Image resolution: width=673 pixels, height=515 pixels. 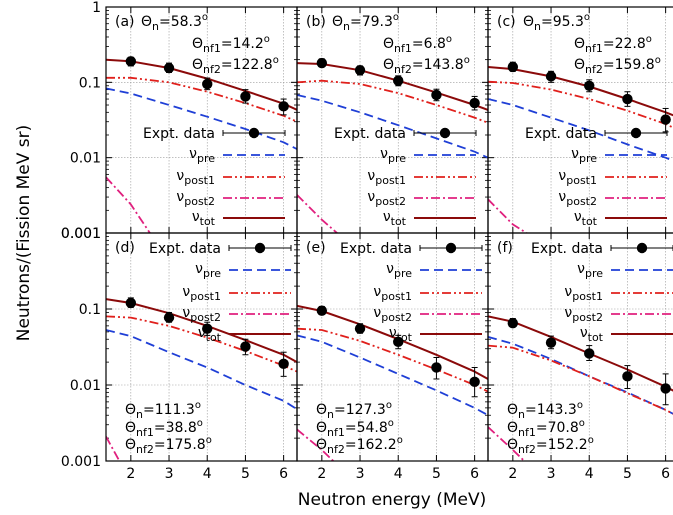 I want to click on angle-label: Θn=79.3o, so click(x=365, y=22).